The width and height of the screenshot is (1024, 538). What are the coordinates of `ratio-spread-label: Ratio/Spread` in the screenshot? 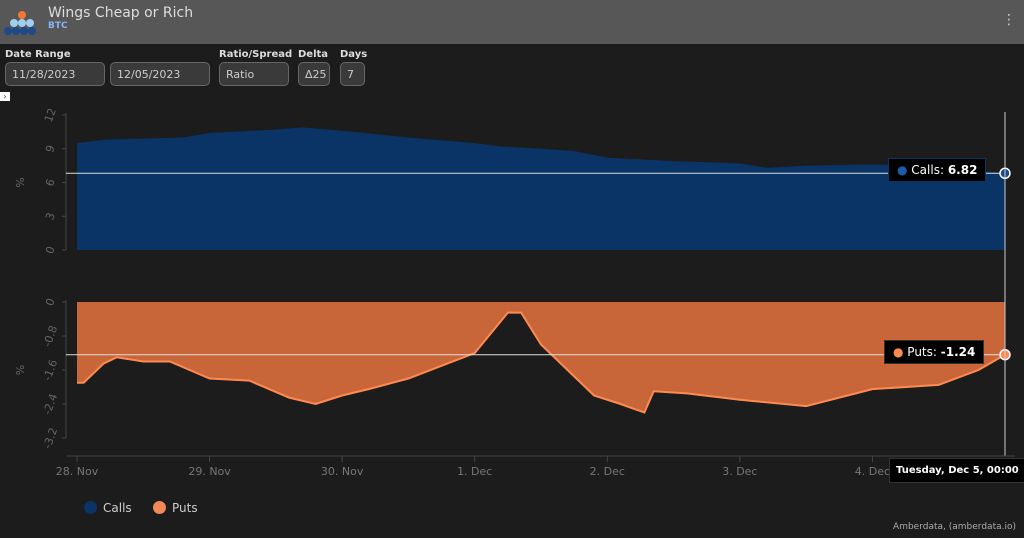 It's located at (256, 54).